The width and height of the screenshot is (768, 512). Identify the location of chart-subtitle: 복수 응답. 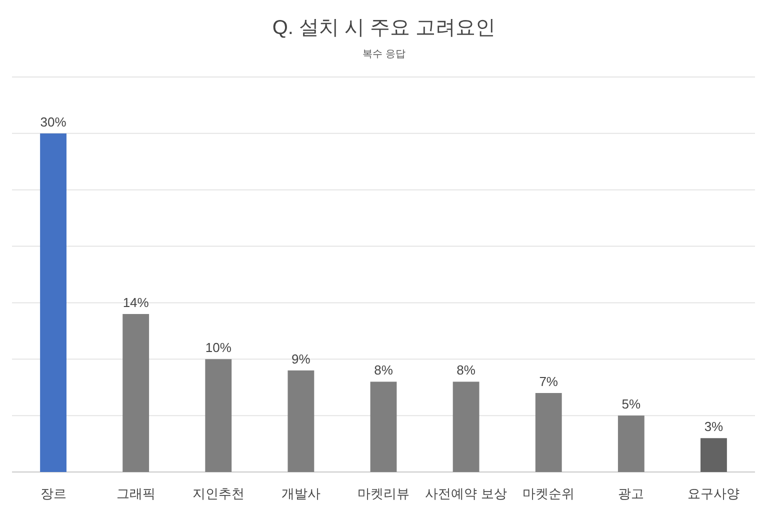
(384, 54).